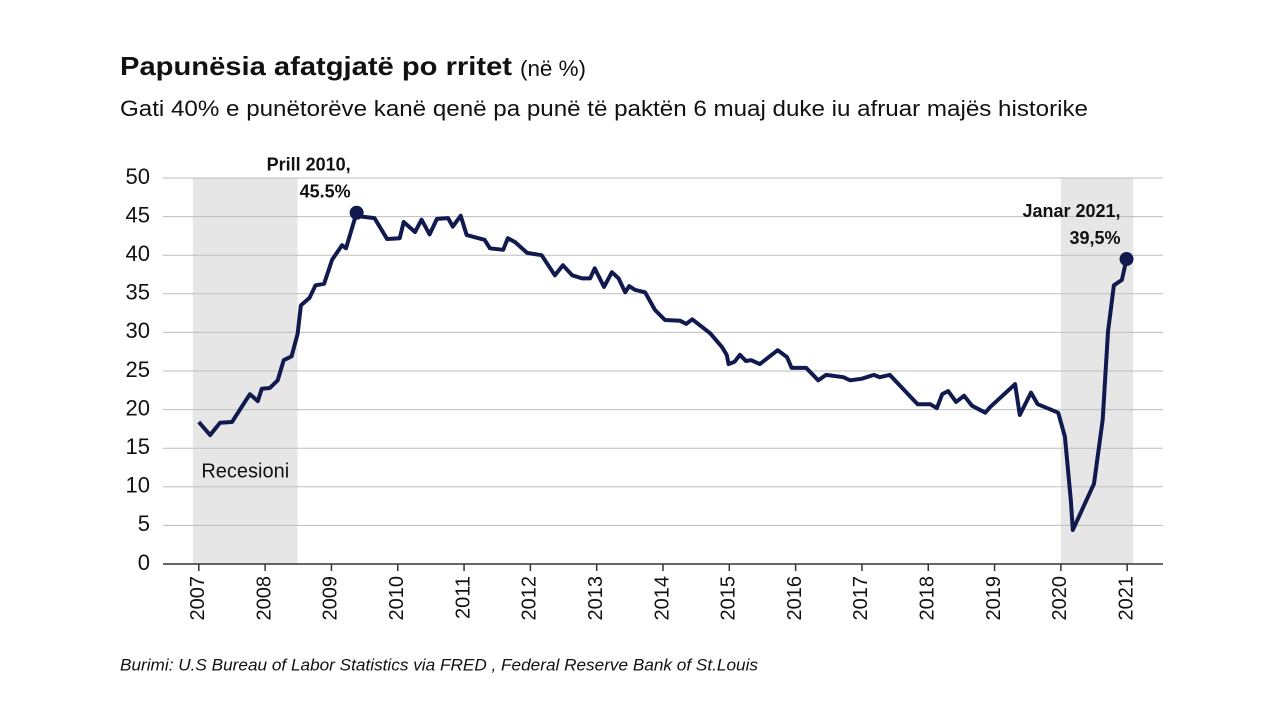  Describe the element at coordinates (1071, 211) in the screenshot. I see `annotation: Janar 2021,` at that location.